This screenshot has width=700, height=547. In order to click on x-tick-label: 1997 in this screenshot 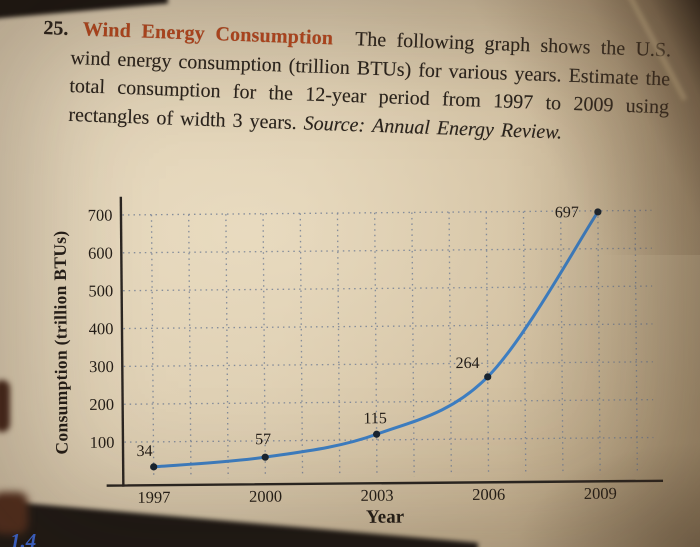, I will do `click(153, 497)`.